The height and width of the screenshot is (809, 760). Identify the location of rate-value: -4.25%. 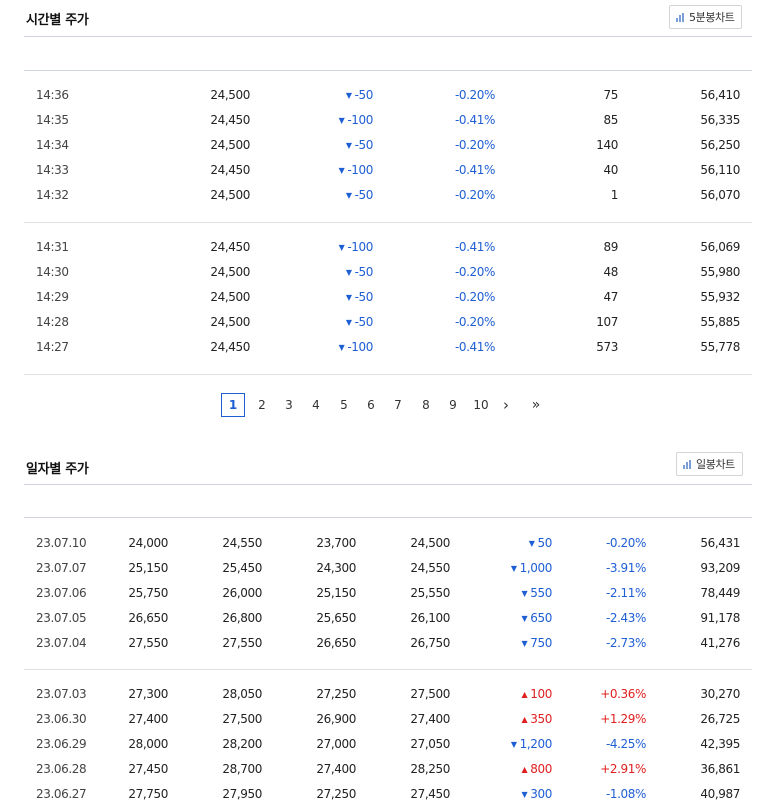
(625, 744).